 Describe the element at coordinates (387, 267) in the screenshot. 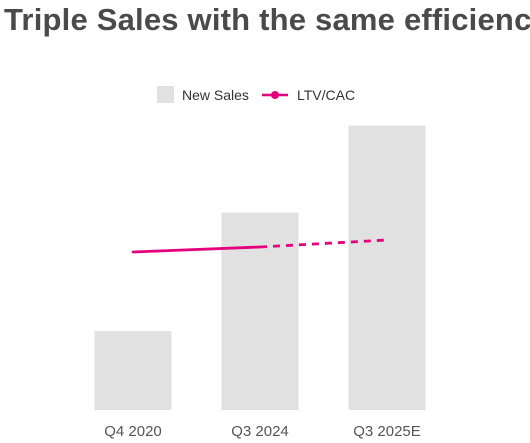

I see `bar-q3-2025e` at that location.